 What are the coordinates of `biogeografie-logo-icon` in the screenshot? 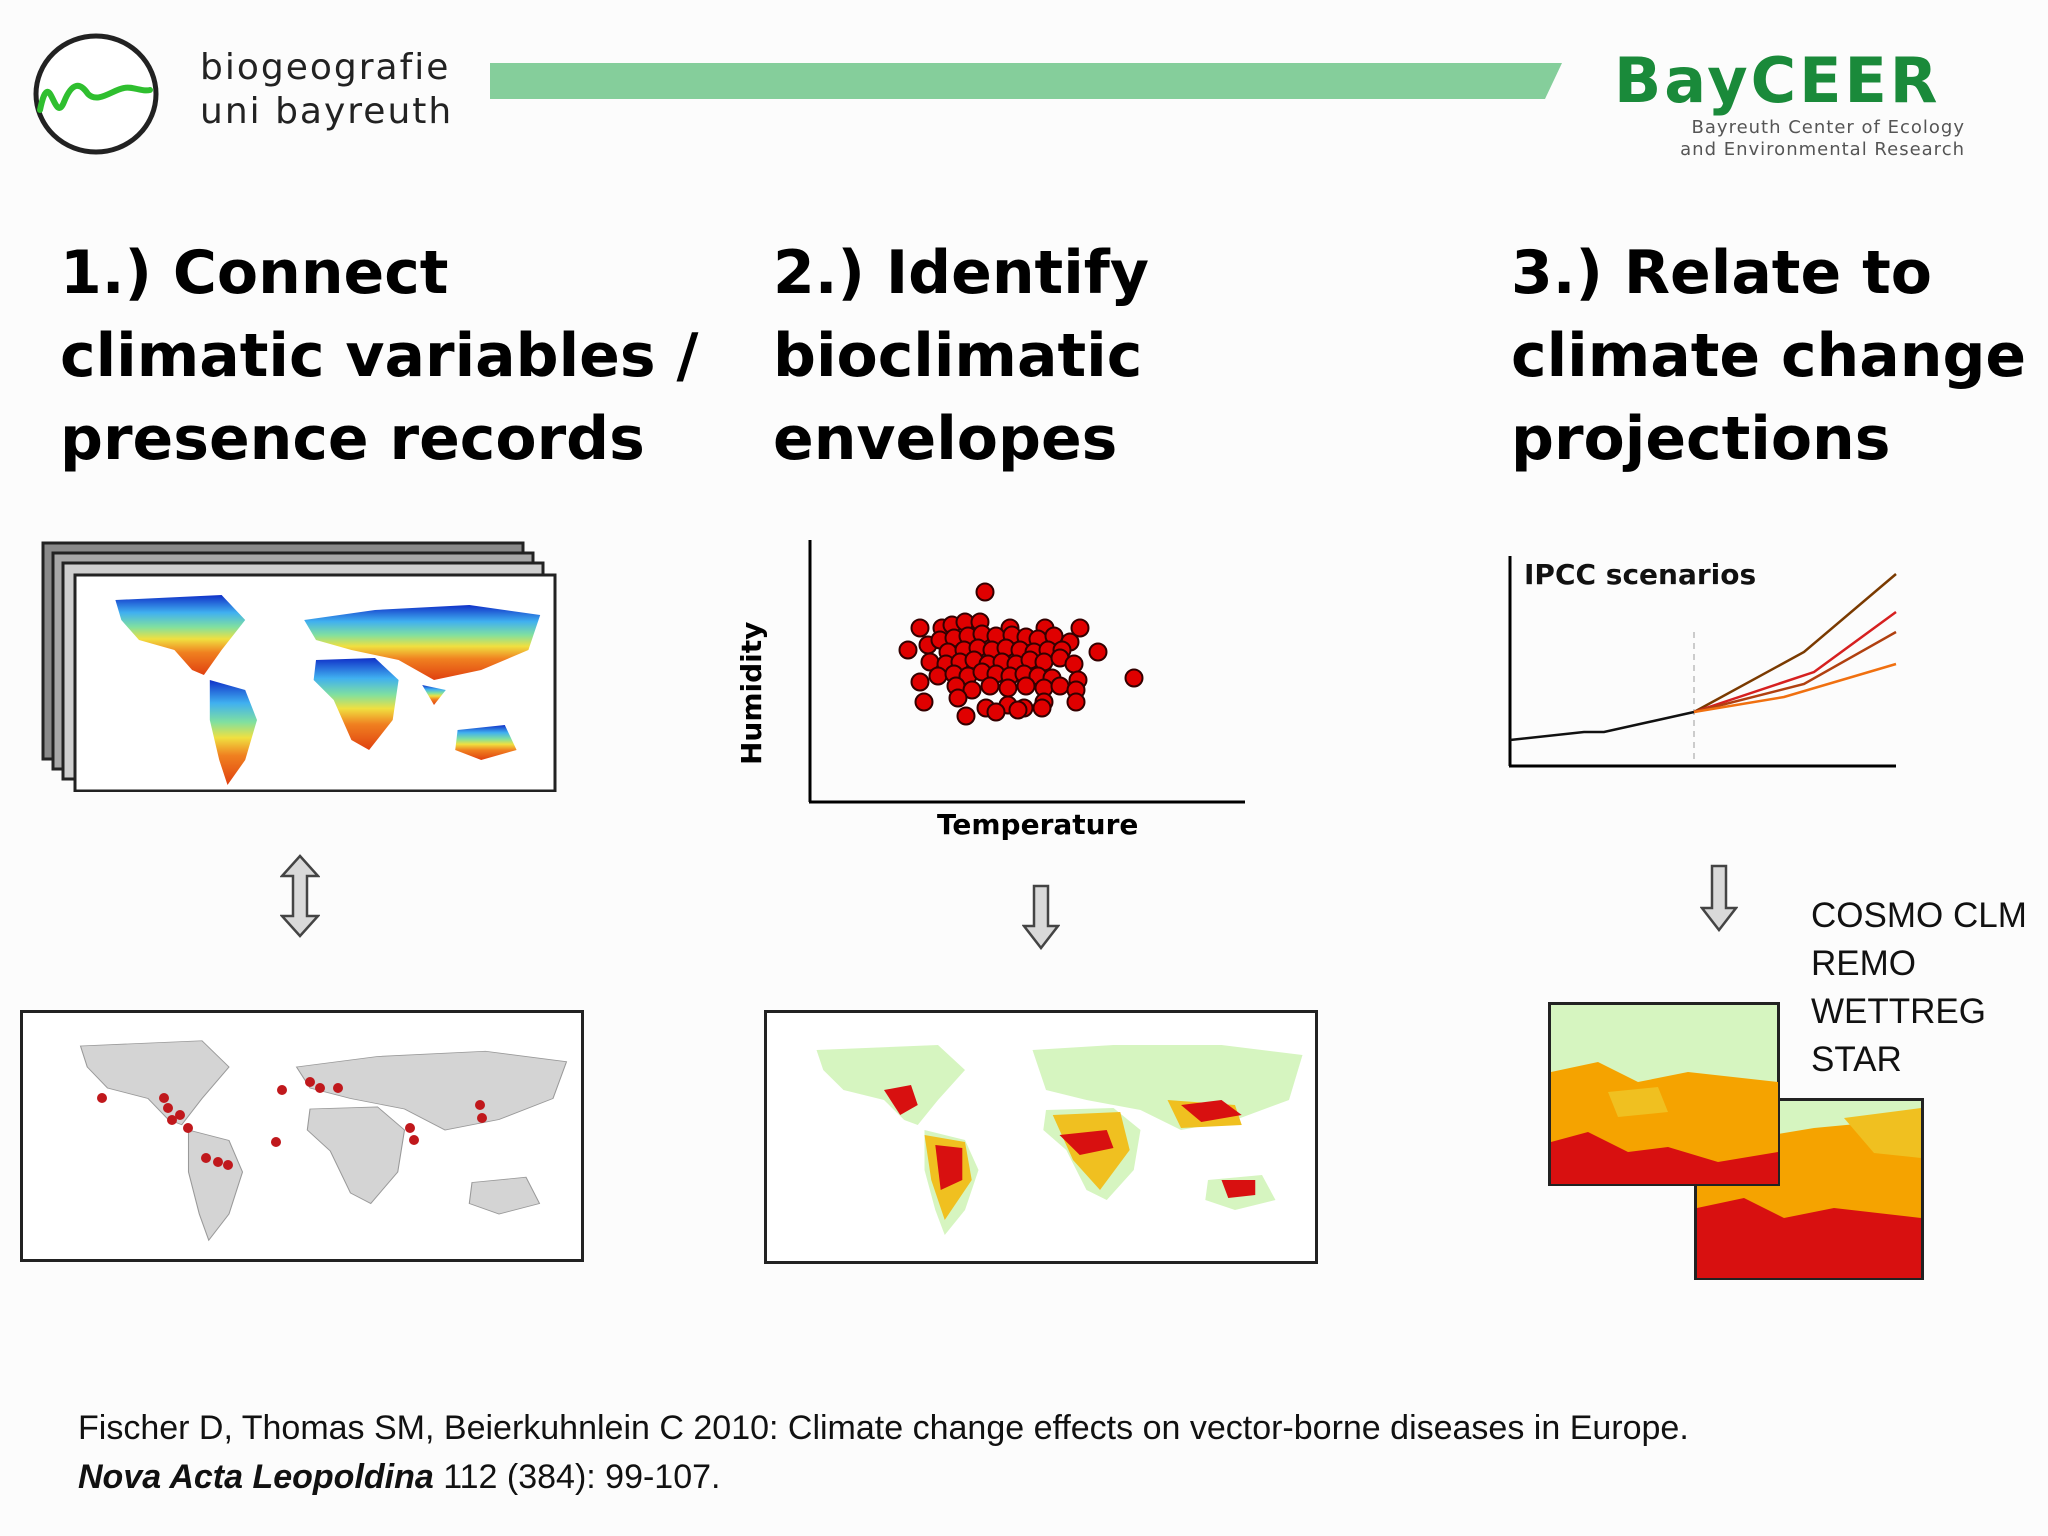 It's located at (96, 94).